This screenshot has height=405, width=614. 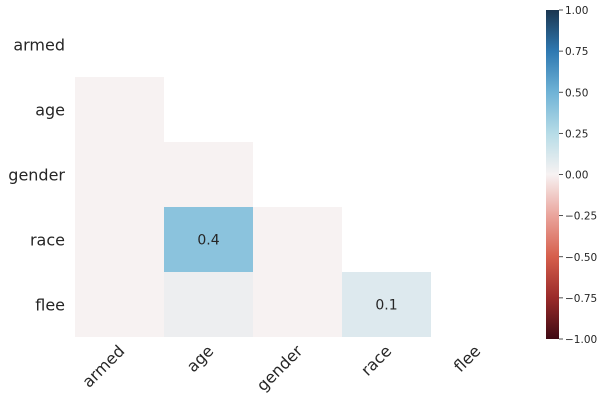 I want to click on colorbar-tick-label: 0.75, so click(x=576, y=52).